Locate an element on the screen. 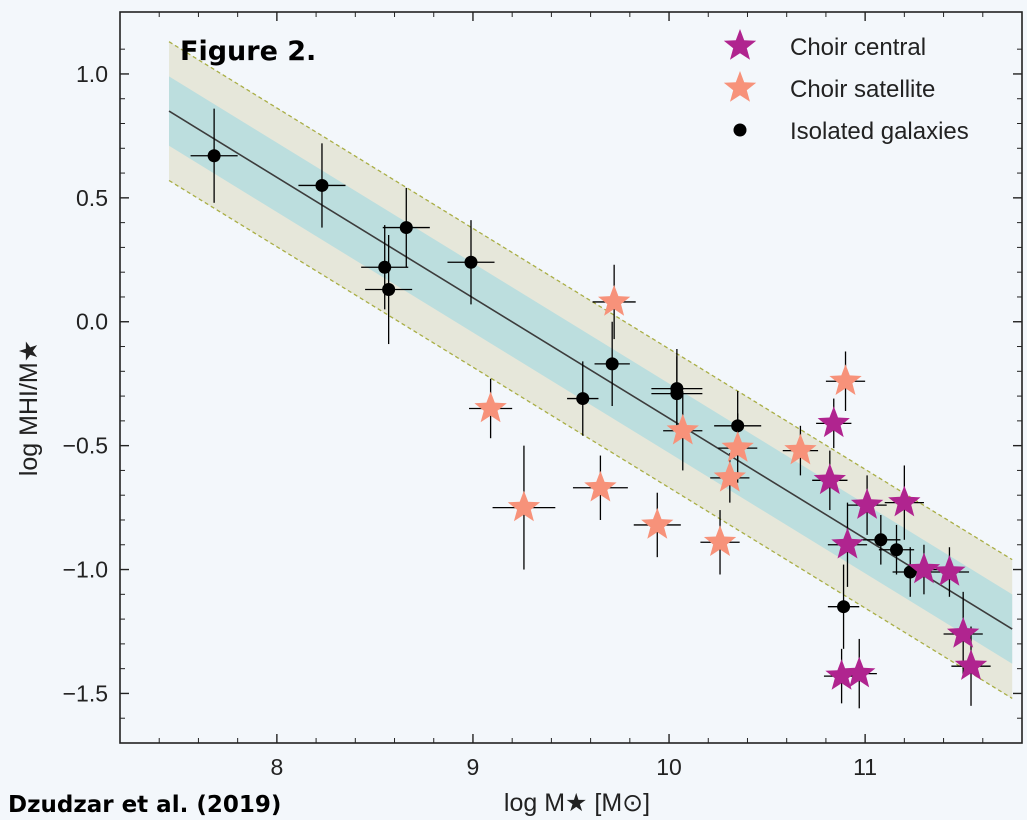 This screenshot has width=1027, height=820. legend-entry-label: Choir central is located at coordinates (858, 47).